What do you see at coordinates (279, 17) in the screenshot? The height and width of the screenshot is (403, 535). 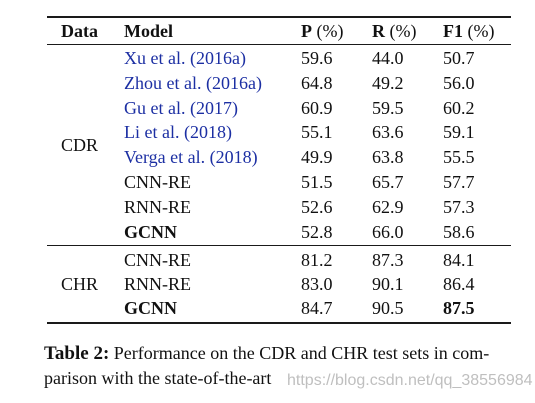 I see `table-top-rule` at bounding box center [279, 17].